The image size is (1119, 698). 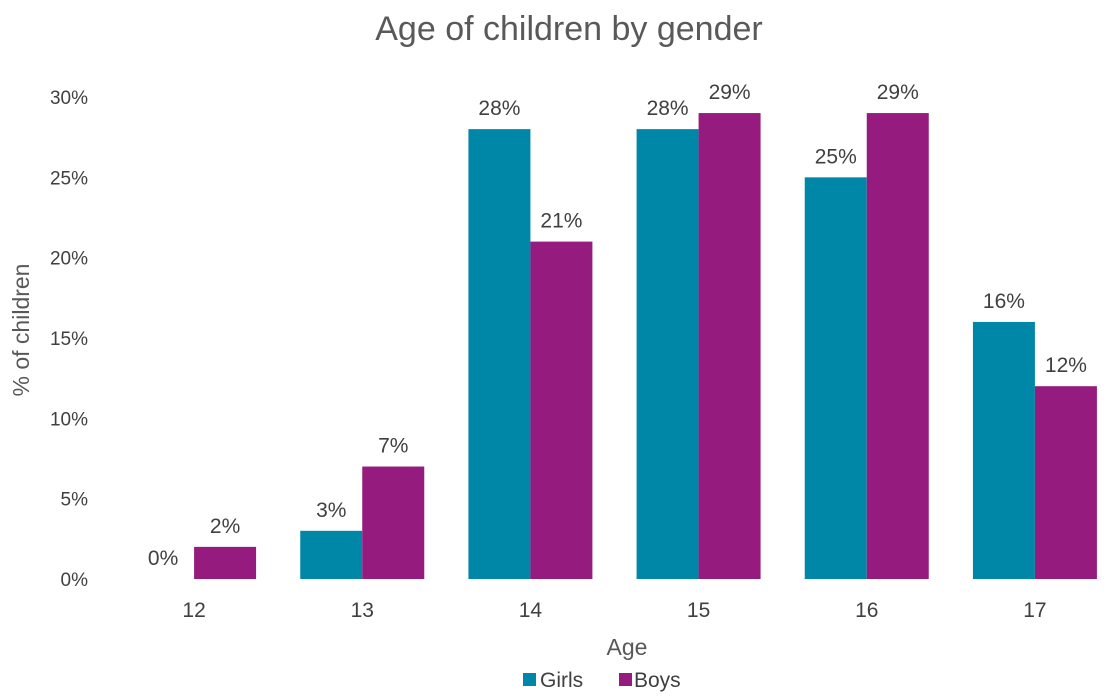 What do you see at coordinates (163, 558) in the screenshot?
I see `data-label-girls-12: 0%` at bounding box center [163, 558].